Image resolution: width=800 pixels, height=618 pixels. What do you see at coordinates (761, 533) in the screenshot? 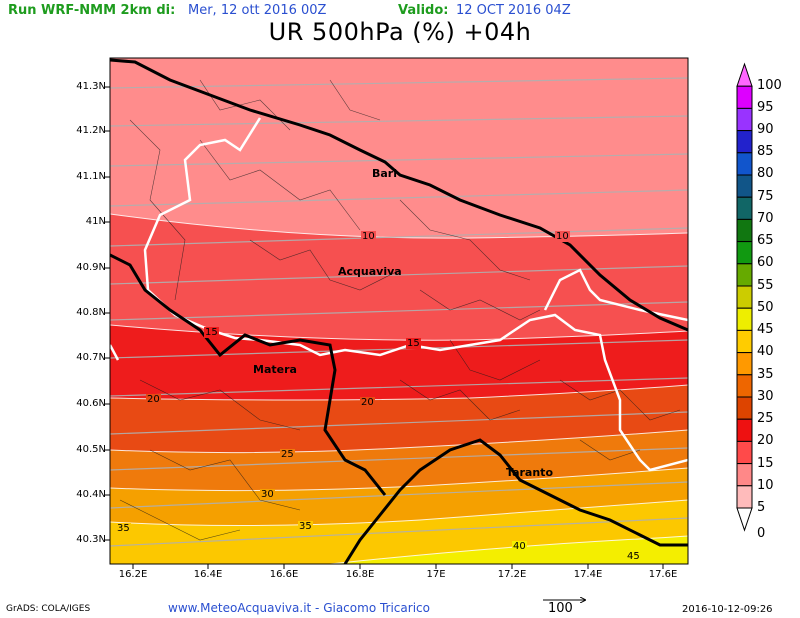
I see `colorbar-label: 0` at bounding box center [761, 533].